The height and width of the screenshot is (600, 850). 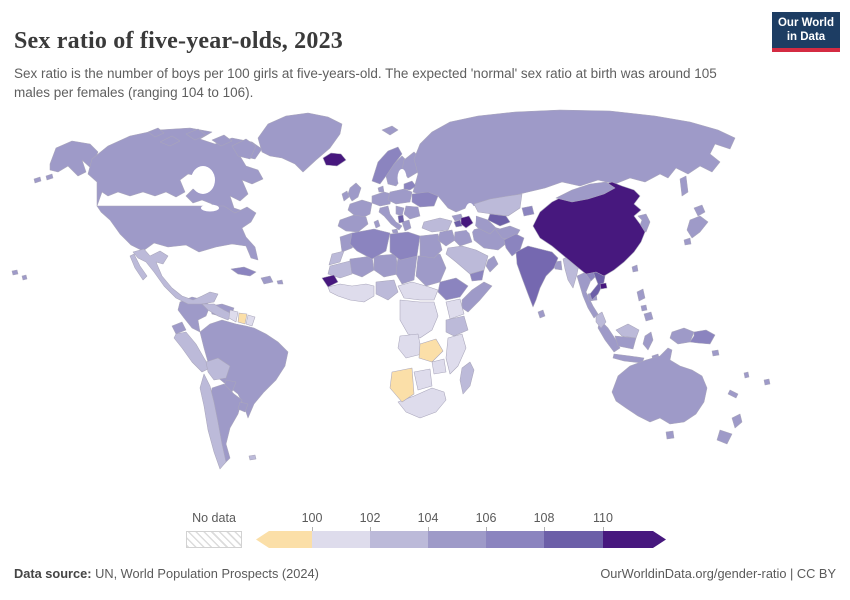 What do you see at coordinates (390, 130) in the screenshot?
I see `region-svalbard` at bounding box center [390, 130].